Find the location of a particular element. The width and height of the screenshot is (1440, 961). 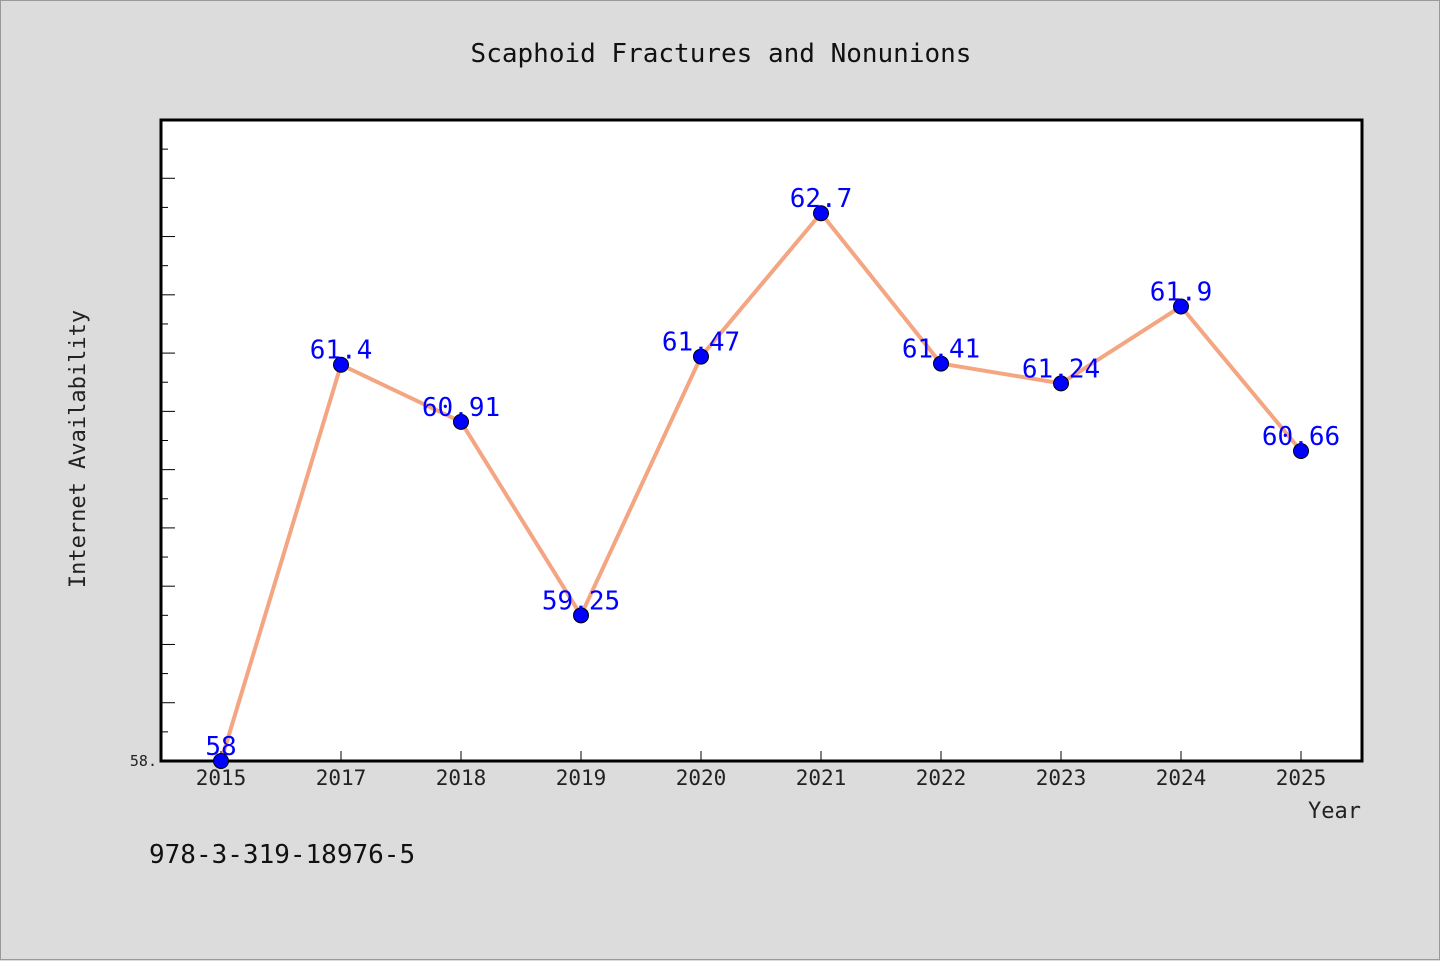

data-label: 61.4 is located at coordinates (341, 351).